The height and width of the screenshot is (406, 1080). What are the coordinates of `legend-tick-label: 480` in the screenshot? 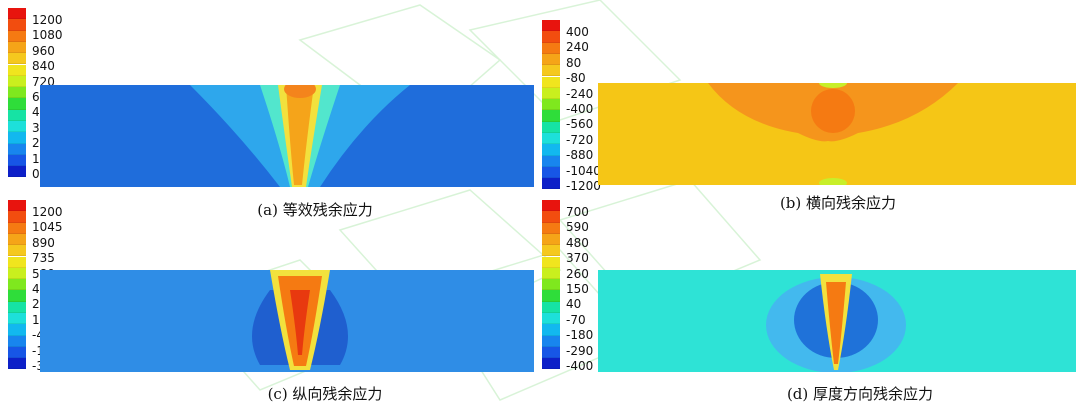 It's located at (577, 242).